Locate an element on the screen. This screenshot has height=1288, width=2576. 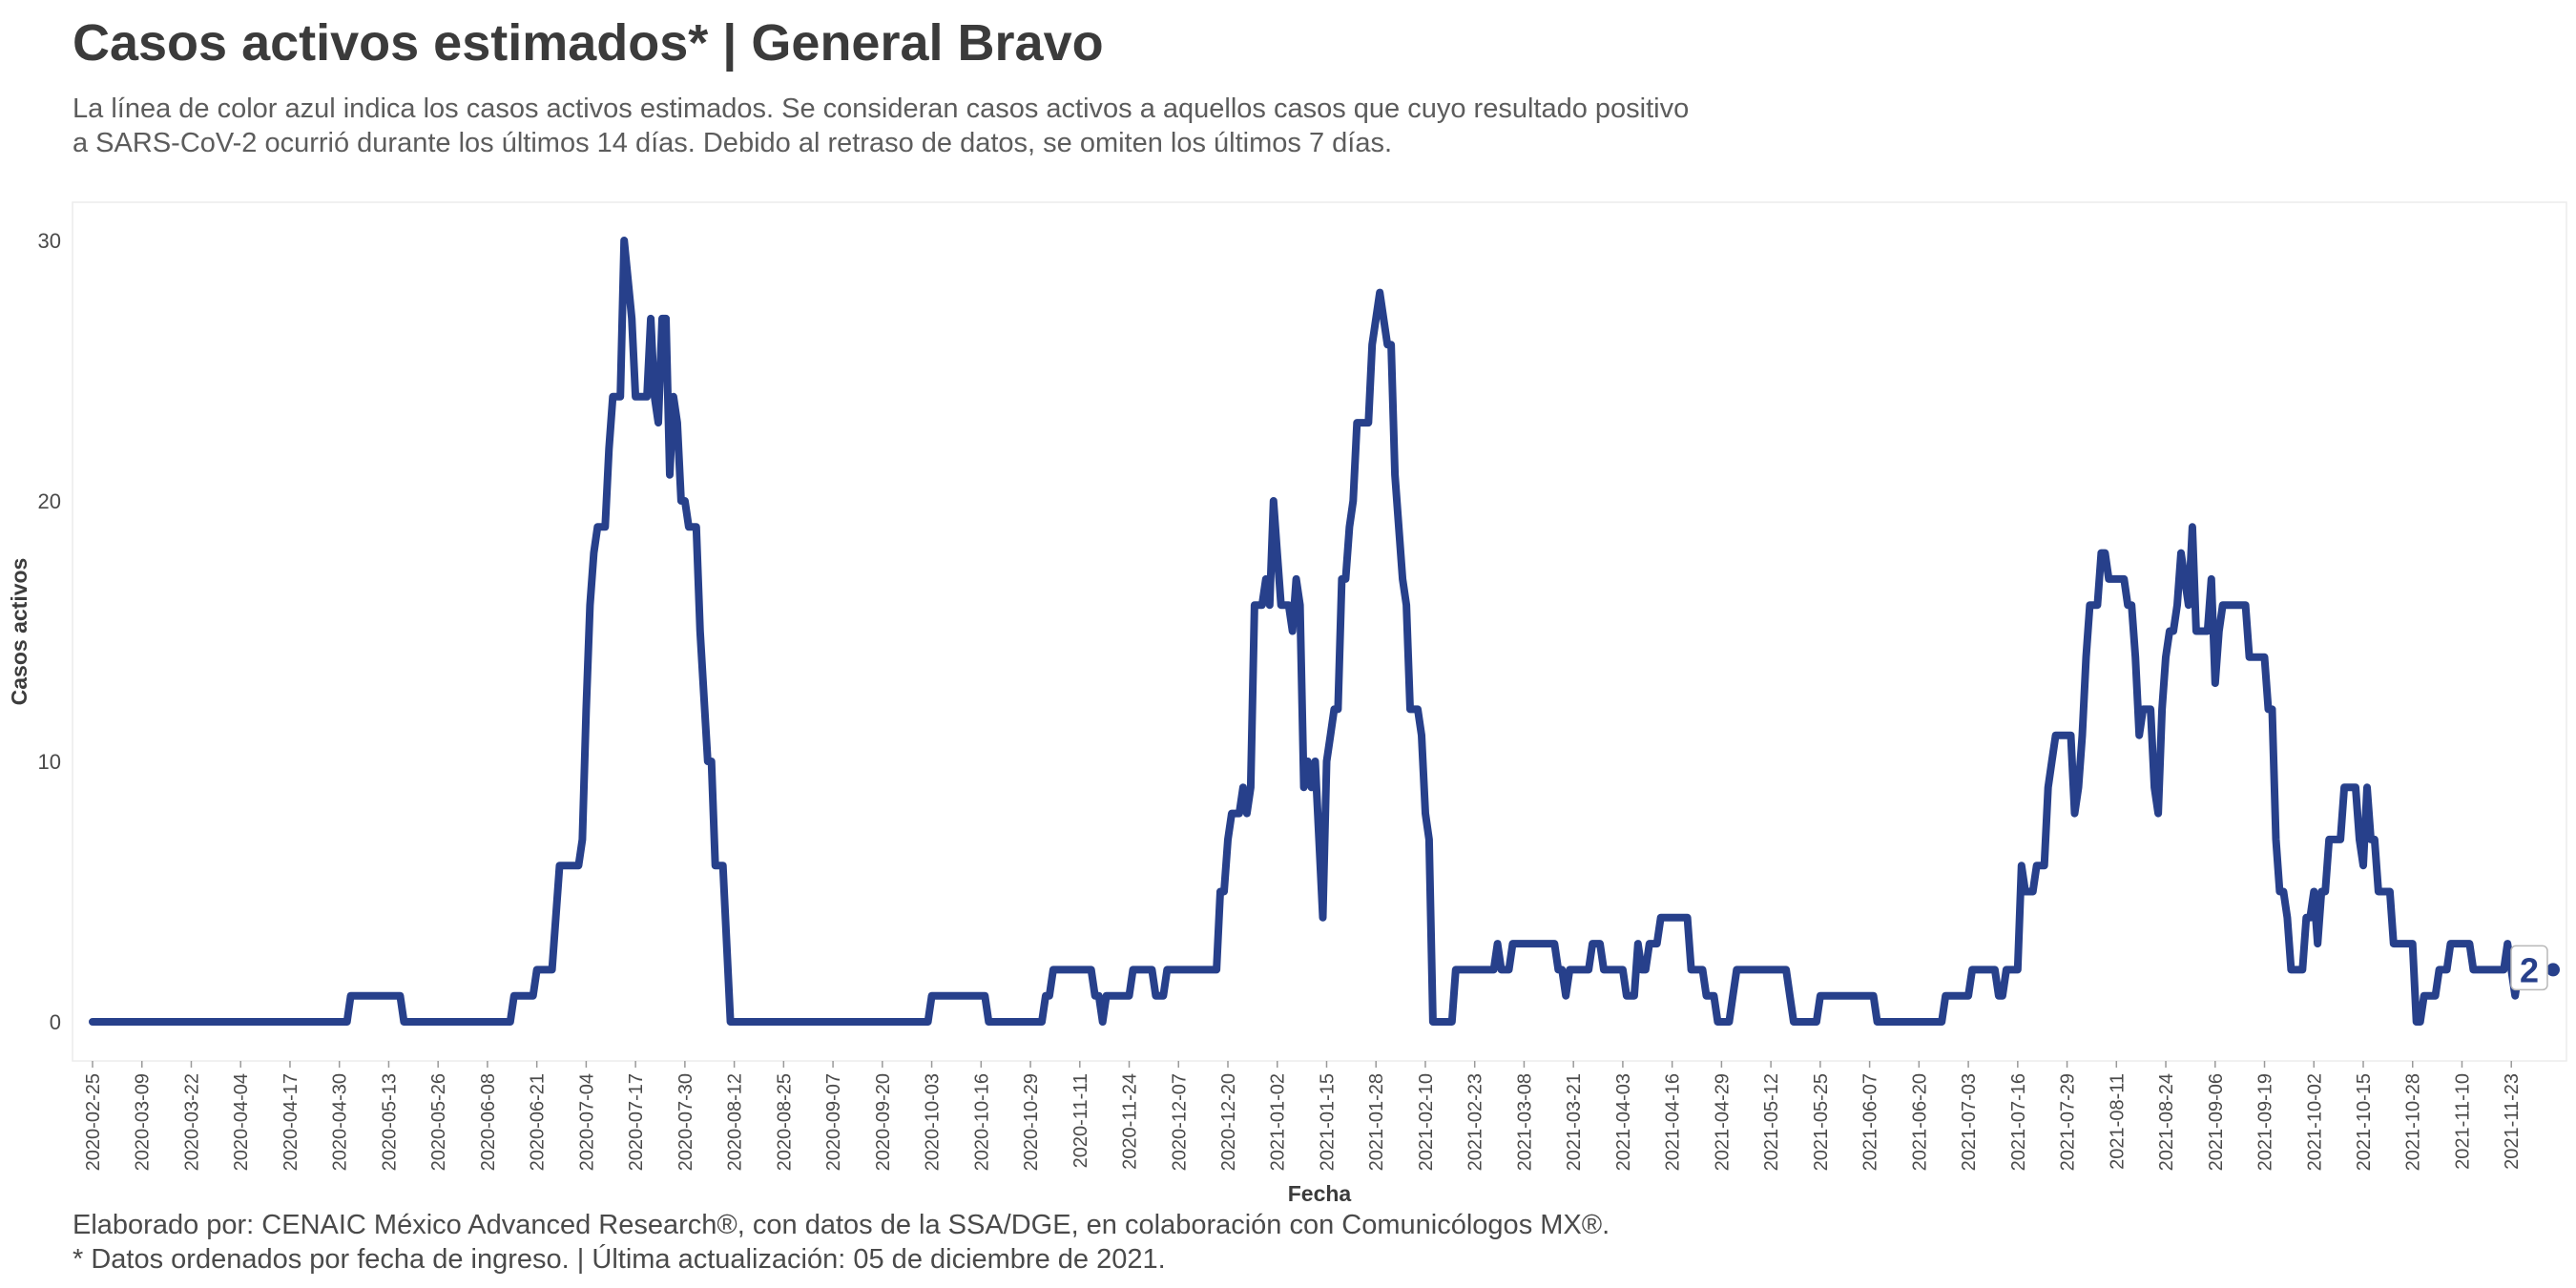
x-tick-label: 2020-05-13 is located at coordinates (389, 1122).